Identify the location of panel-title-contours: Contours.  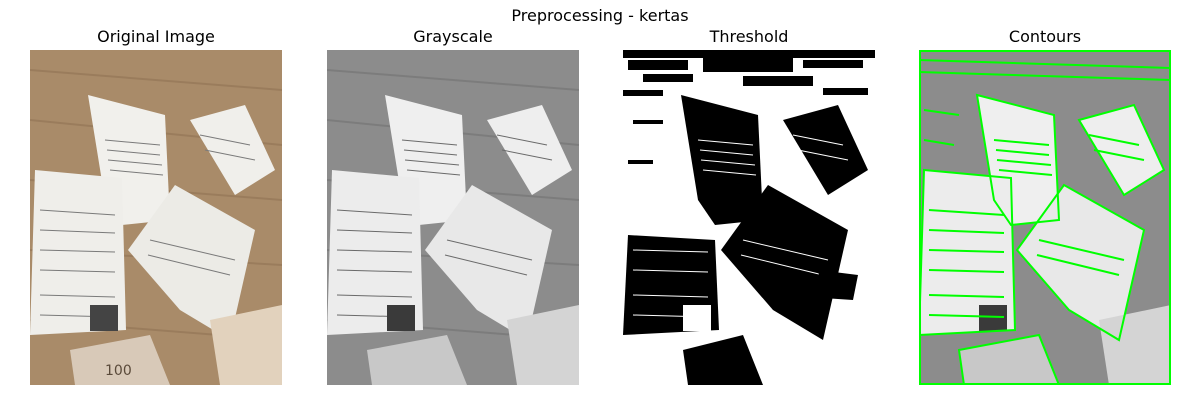
(1045, 36).